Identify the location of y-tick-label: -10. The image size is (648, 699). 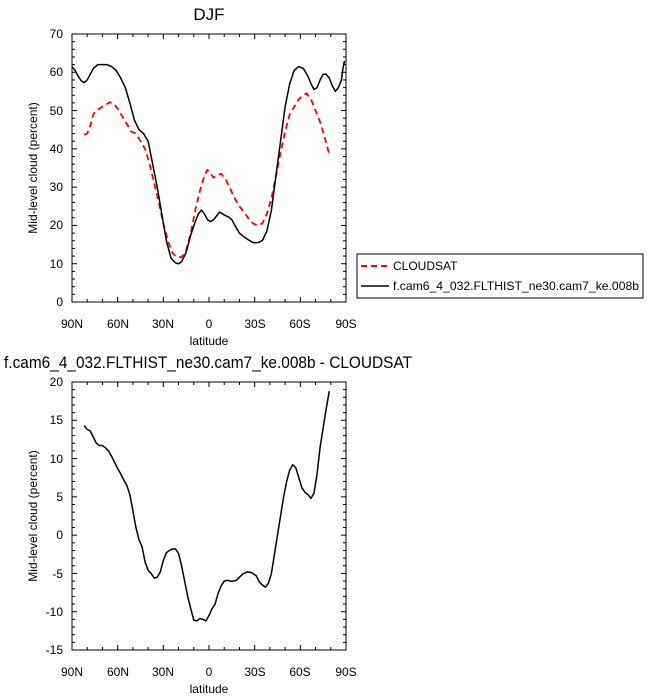
(55, 612).